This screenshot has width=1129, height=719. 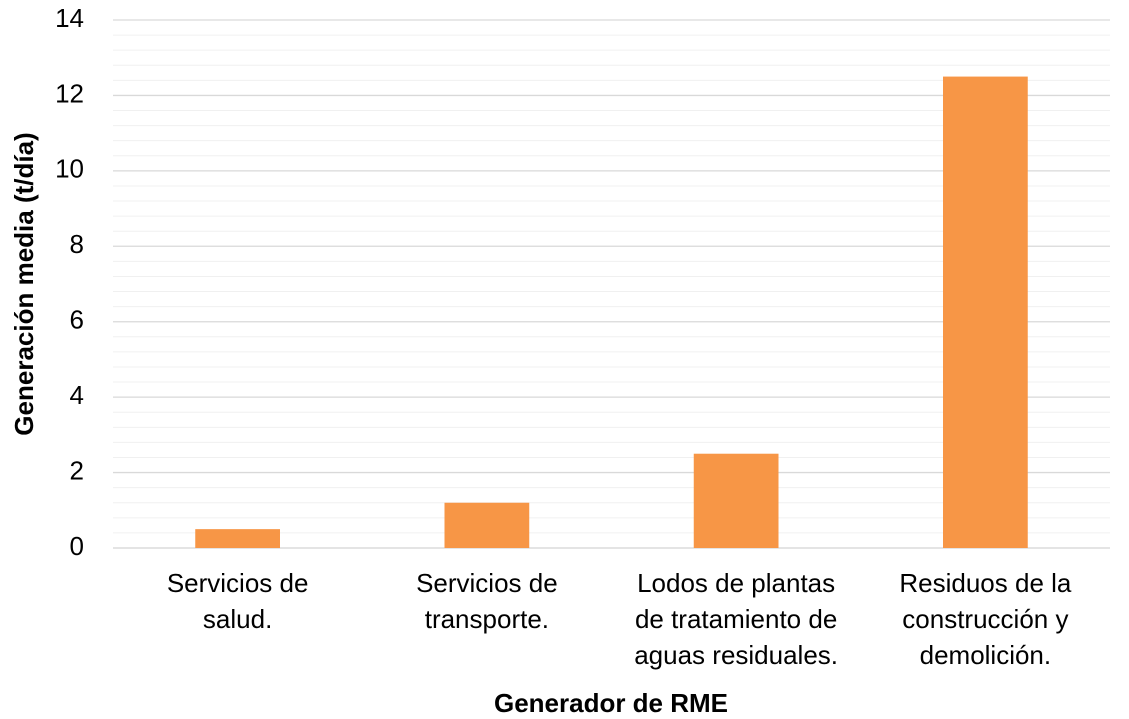 What do you see at coordinates (77, 546) in the screenshot?
I see `y-tick-label: 0` at bounding box center [77, 546].